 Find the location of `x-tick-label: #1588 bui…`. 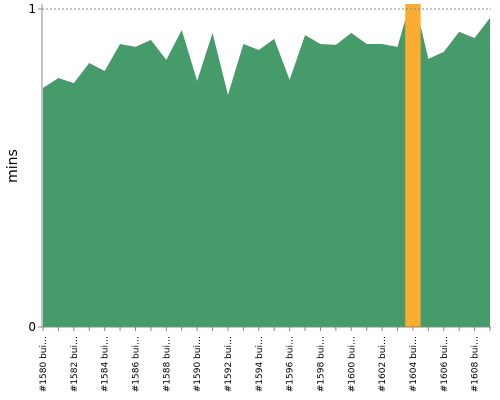

x-tick-label: #1588 bui… is located at coordinates (167, 364).